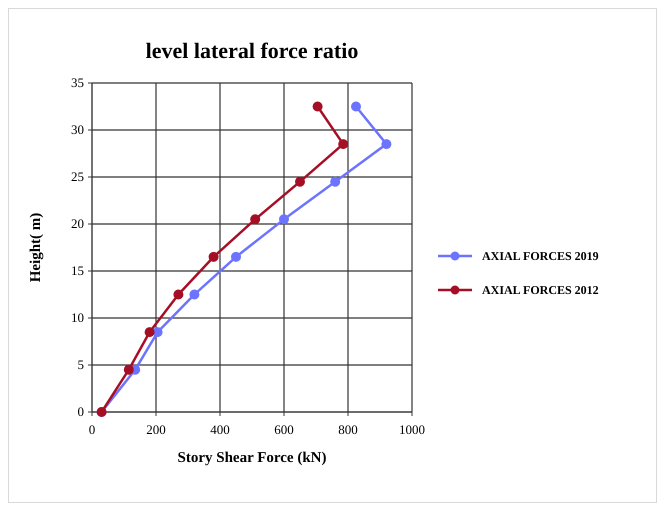 Image resolution: width=665 pixels, height=511 pixels. I want to click on y-tick-label: 30, so click(77, 129).